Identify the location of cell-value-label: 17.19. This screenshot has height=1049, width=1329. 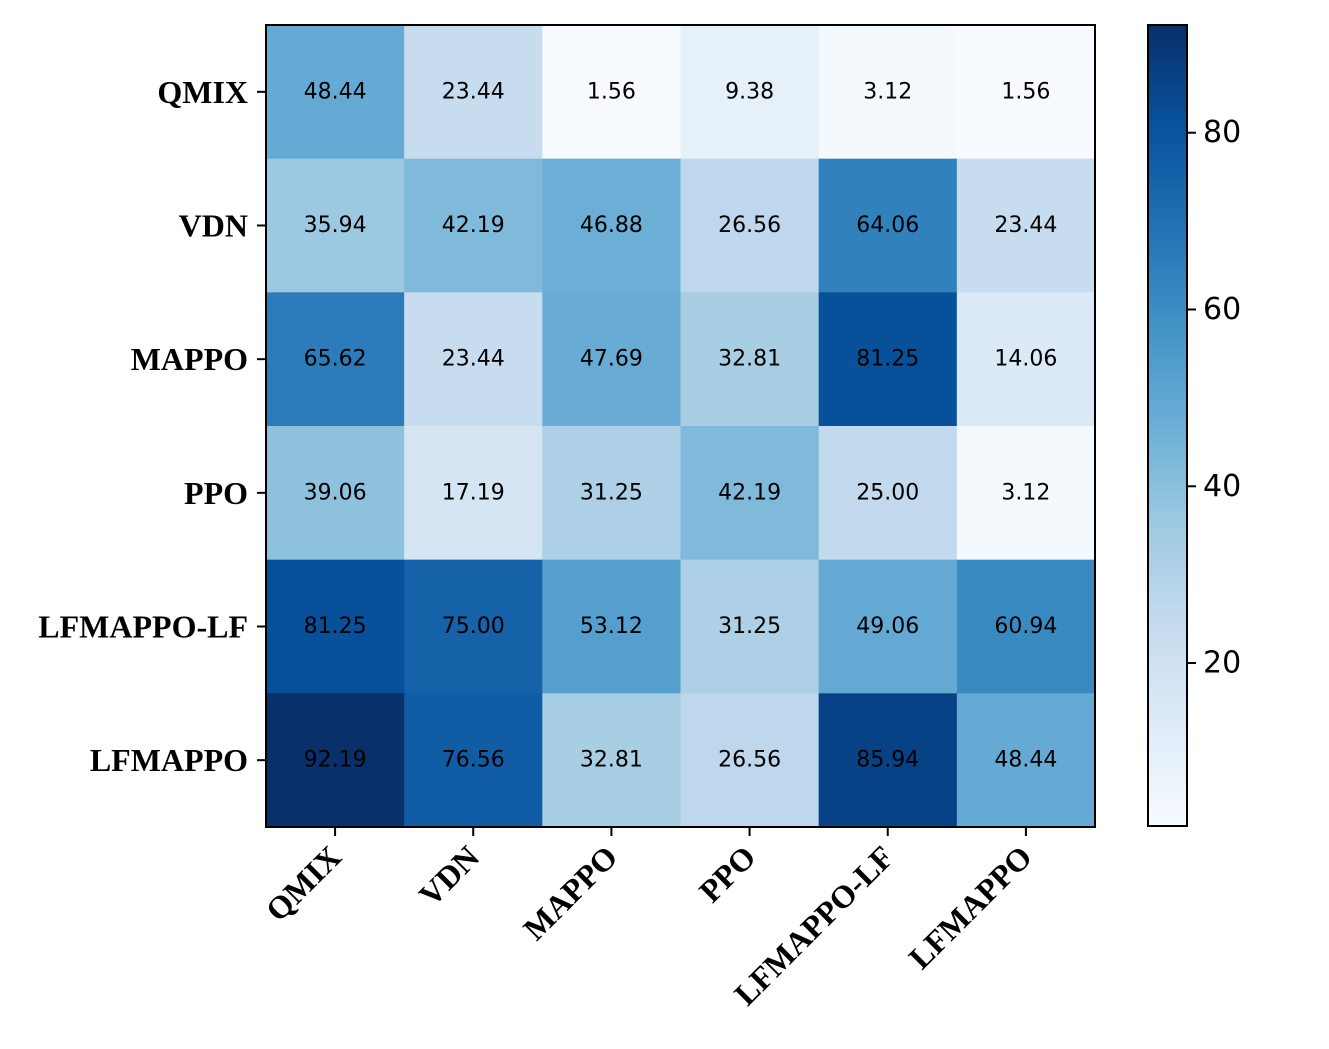
(473, 492).